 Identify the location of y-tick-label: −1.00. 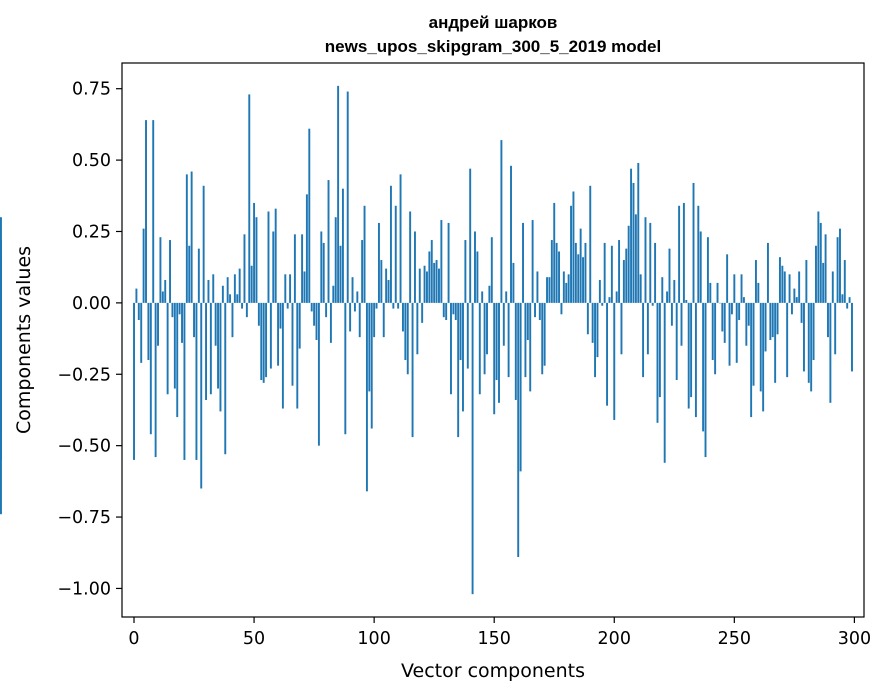
(84, 589).